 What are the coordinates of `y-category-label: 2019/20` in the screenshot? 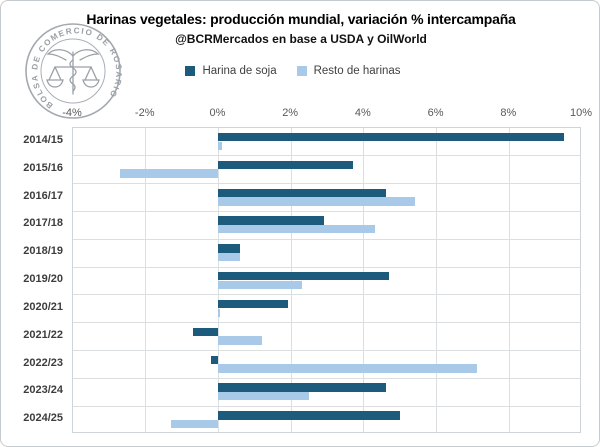 It's located at (43, 279).